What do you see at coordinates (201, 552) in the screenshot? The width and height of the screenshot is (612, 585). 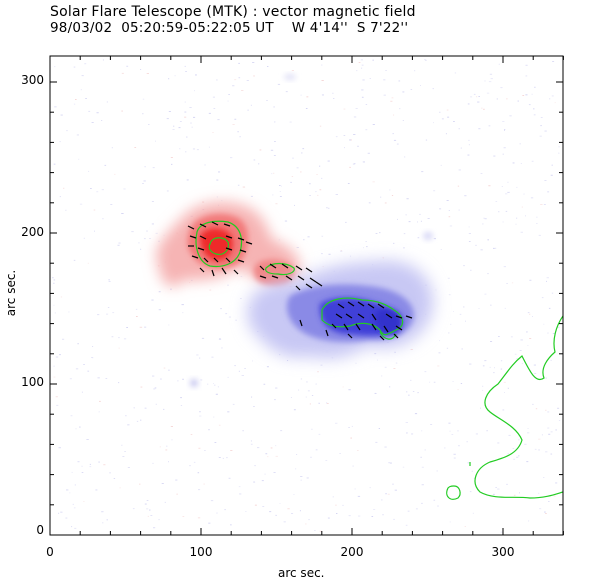 I see `x-tick-label: 100` at bounding box center [201, 552].